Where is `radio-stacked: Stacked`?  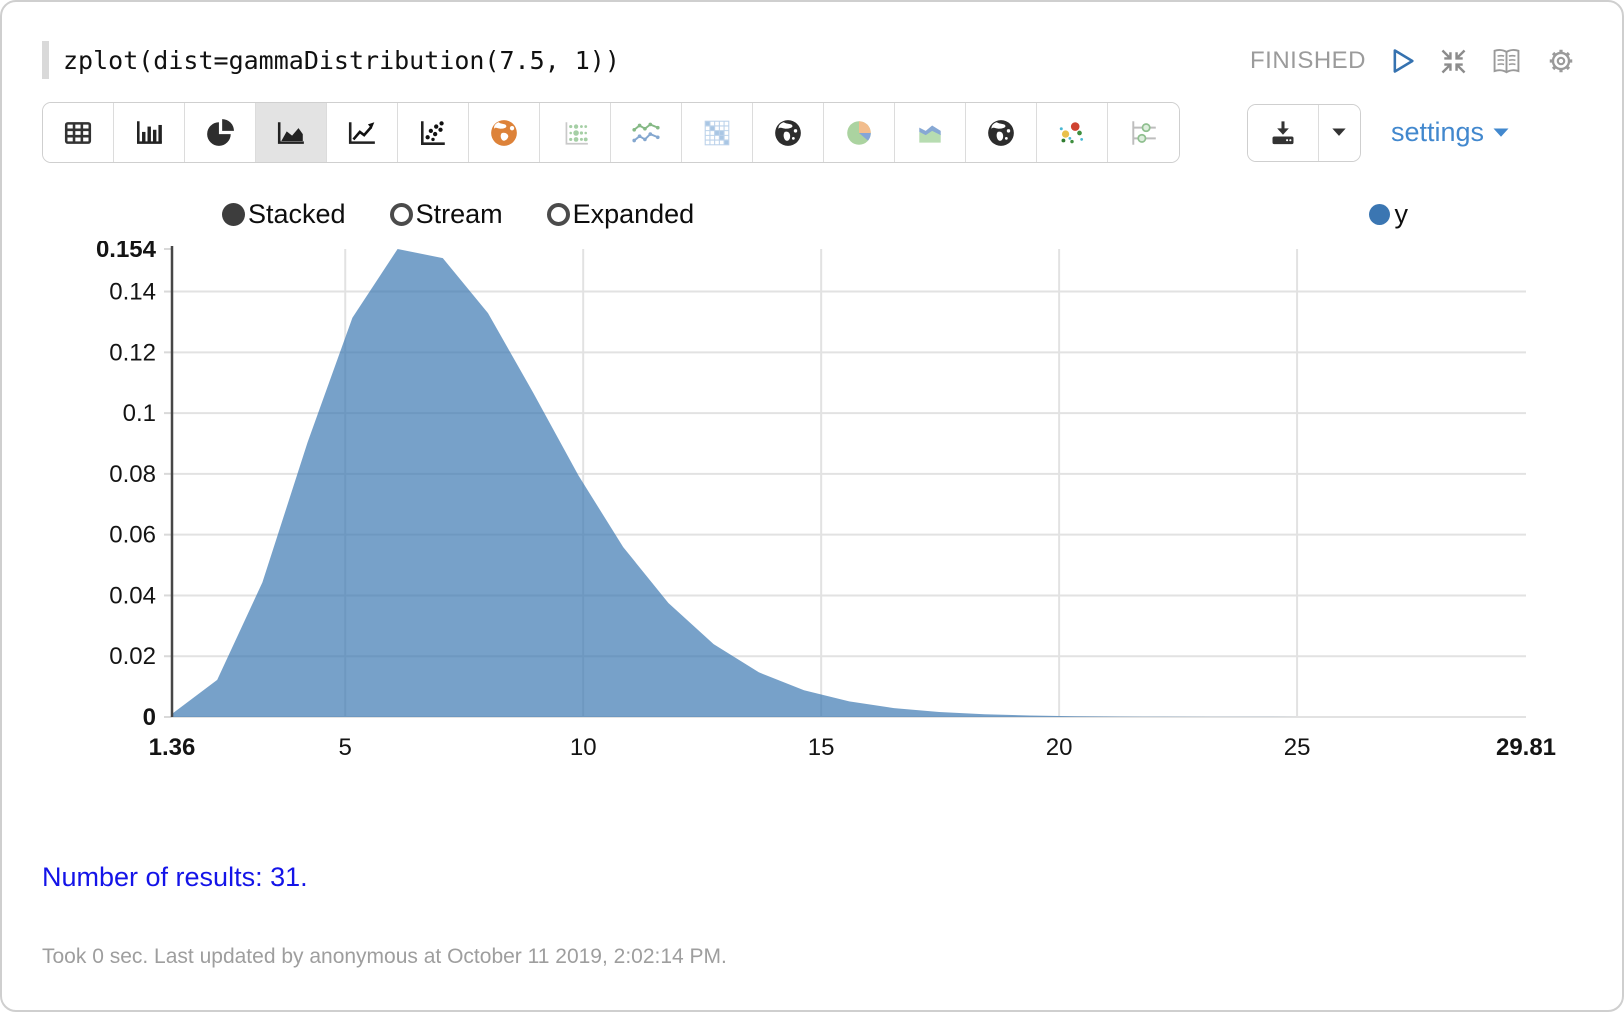
radio-stacked: Stacked is located at coordinates (284, 214).